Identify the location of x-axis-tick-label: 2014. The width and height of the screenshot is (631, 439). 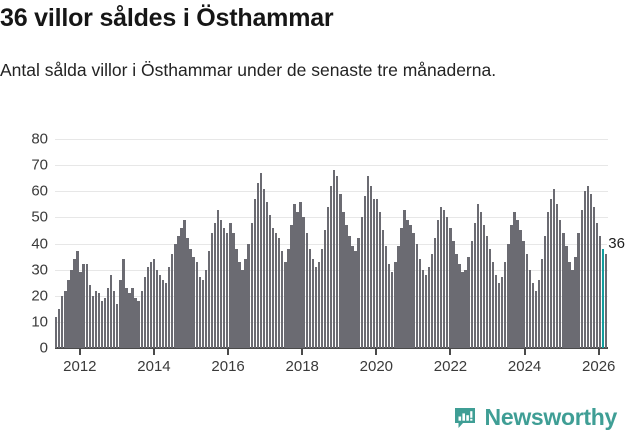
(154, 366).